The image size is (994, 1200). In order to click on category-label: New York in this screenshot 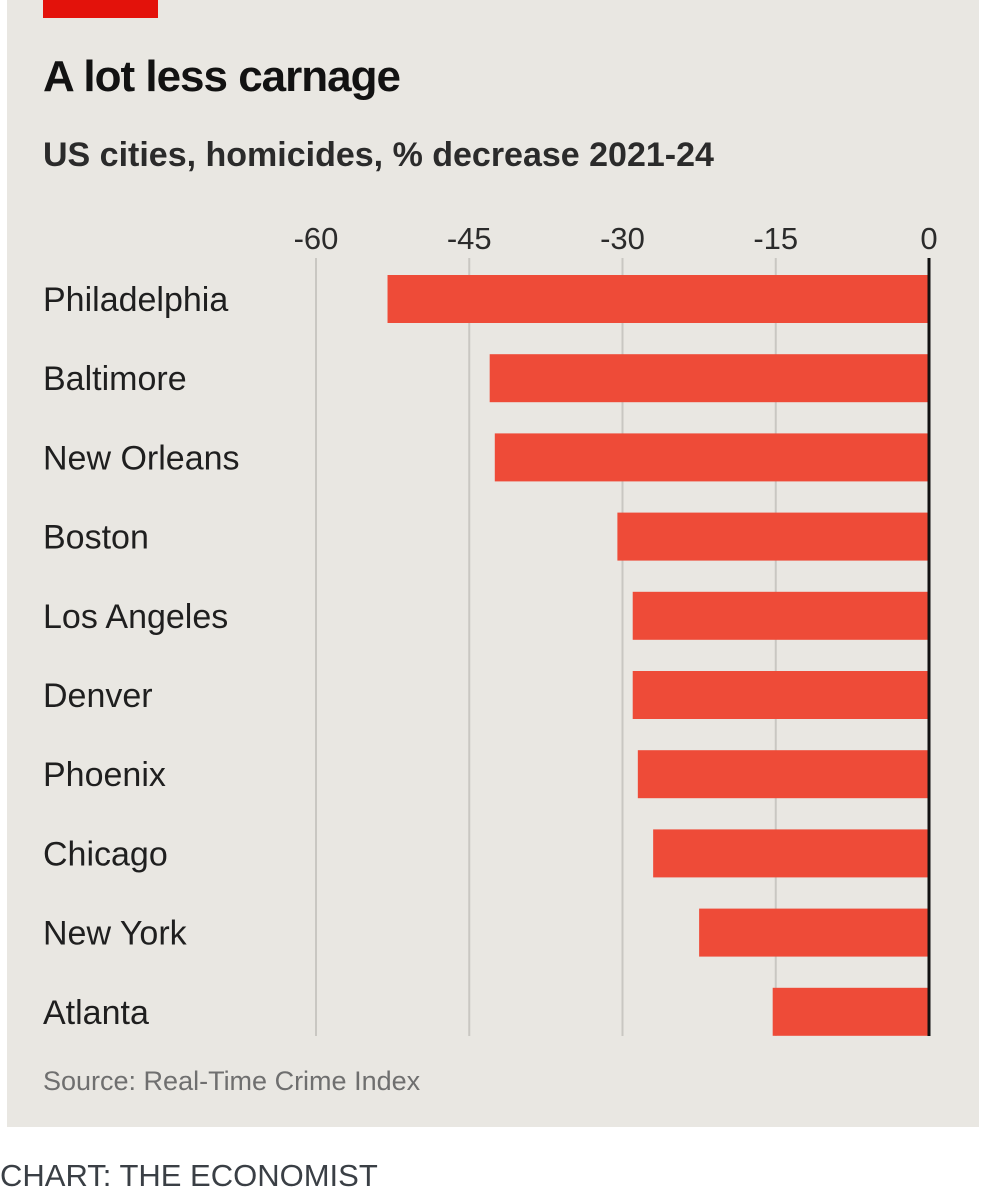, I will do `click(115, 934)`.